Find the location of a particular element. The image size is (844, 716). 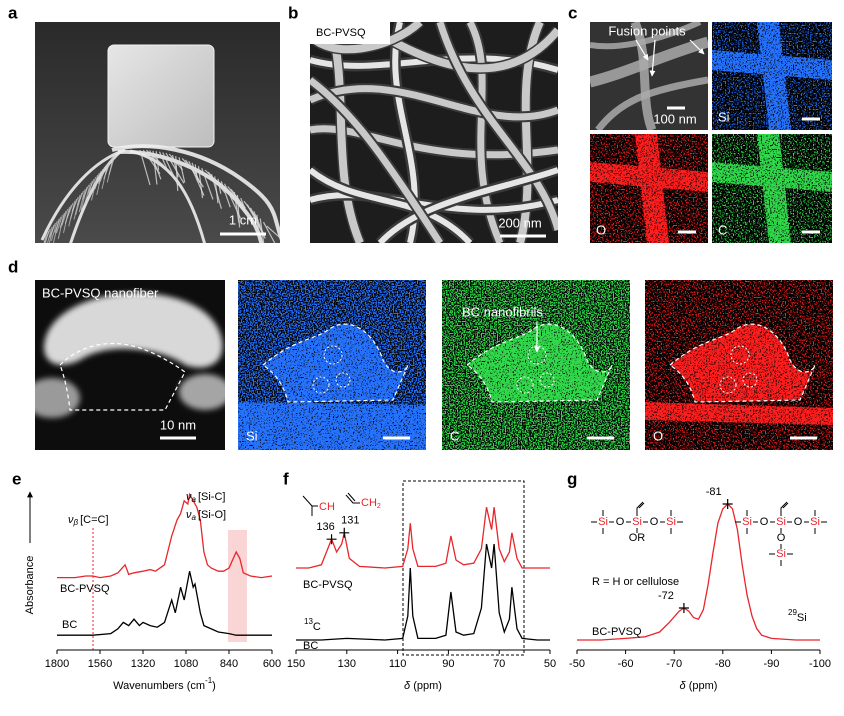

x-tick-label: 1560 is located at coordinates (100, 664).